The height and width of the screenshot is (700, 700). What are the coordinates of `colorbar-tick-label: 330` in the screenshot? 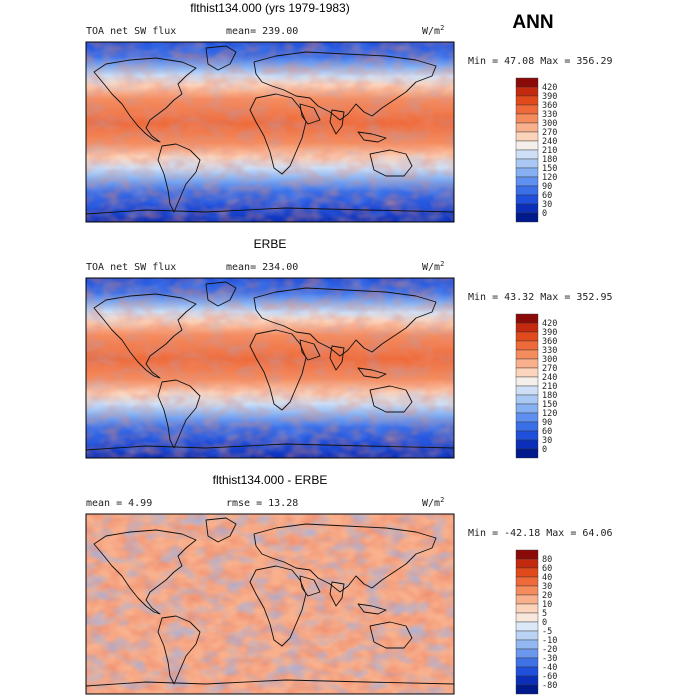 It's located at (549, 115).